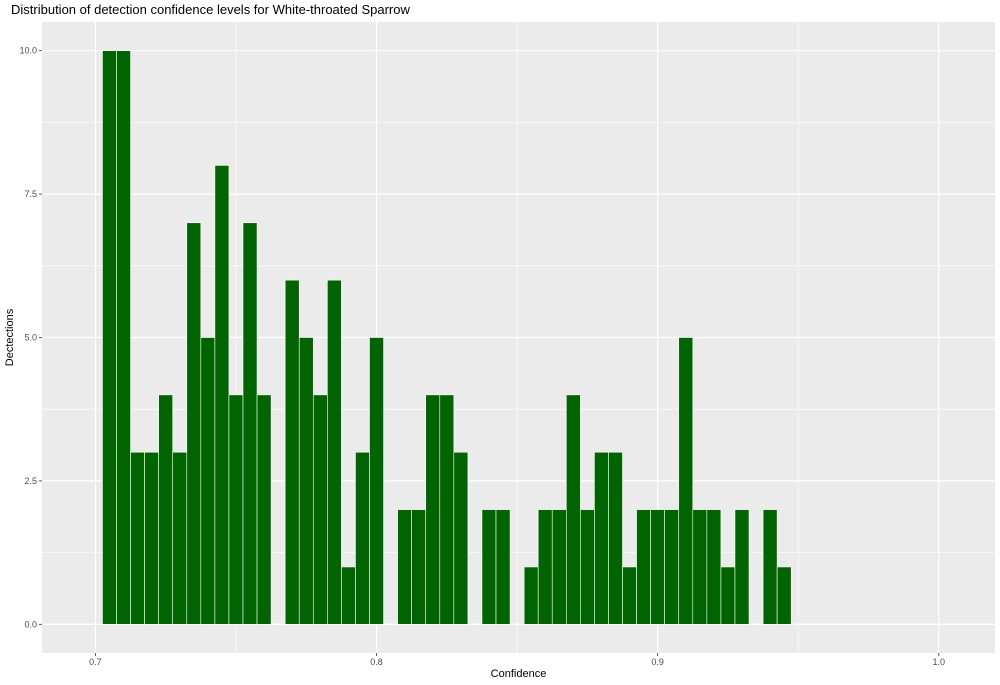 The image size is (1000, 685). I want to click on x-axis: 0.7 0.8 0.9 1.0, so click(517, 660).